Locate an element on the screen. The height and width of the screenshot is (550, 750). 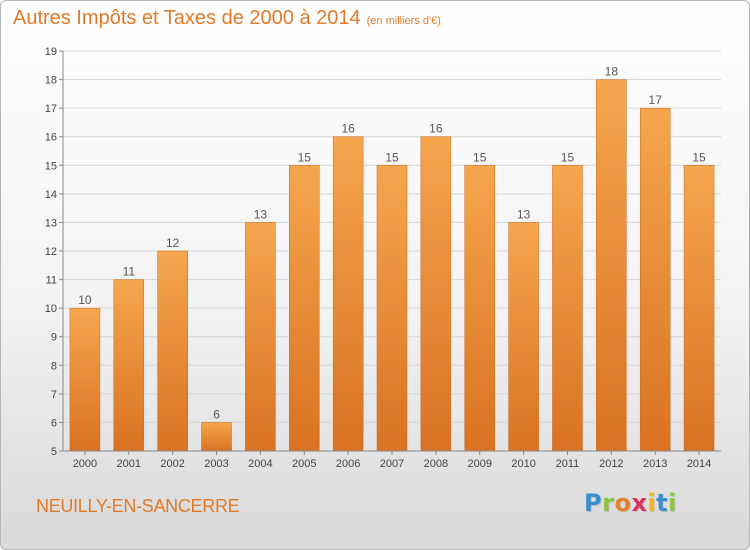
y-tick-label: 17 is located at coordinates (51, 109).